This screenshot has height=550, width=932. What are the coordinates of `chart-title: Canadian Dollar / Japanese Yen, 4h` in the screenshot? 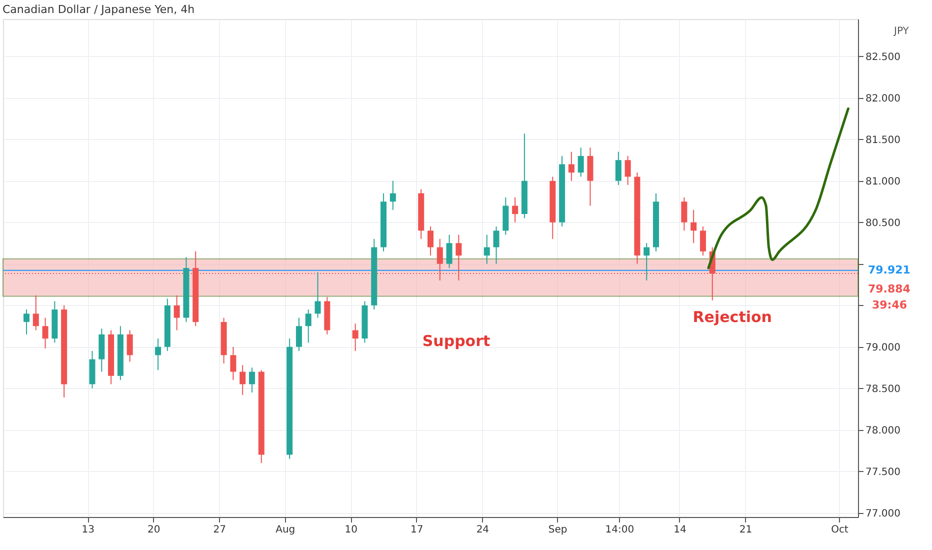 It's located at (98, 9).